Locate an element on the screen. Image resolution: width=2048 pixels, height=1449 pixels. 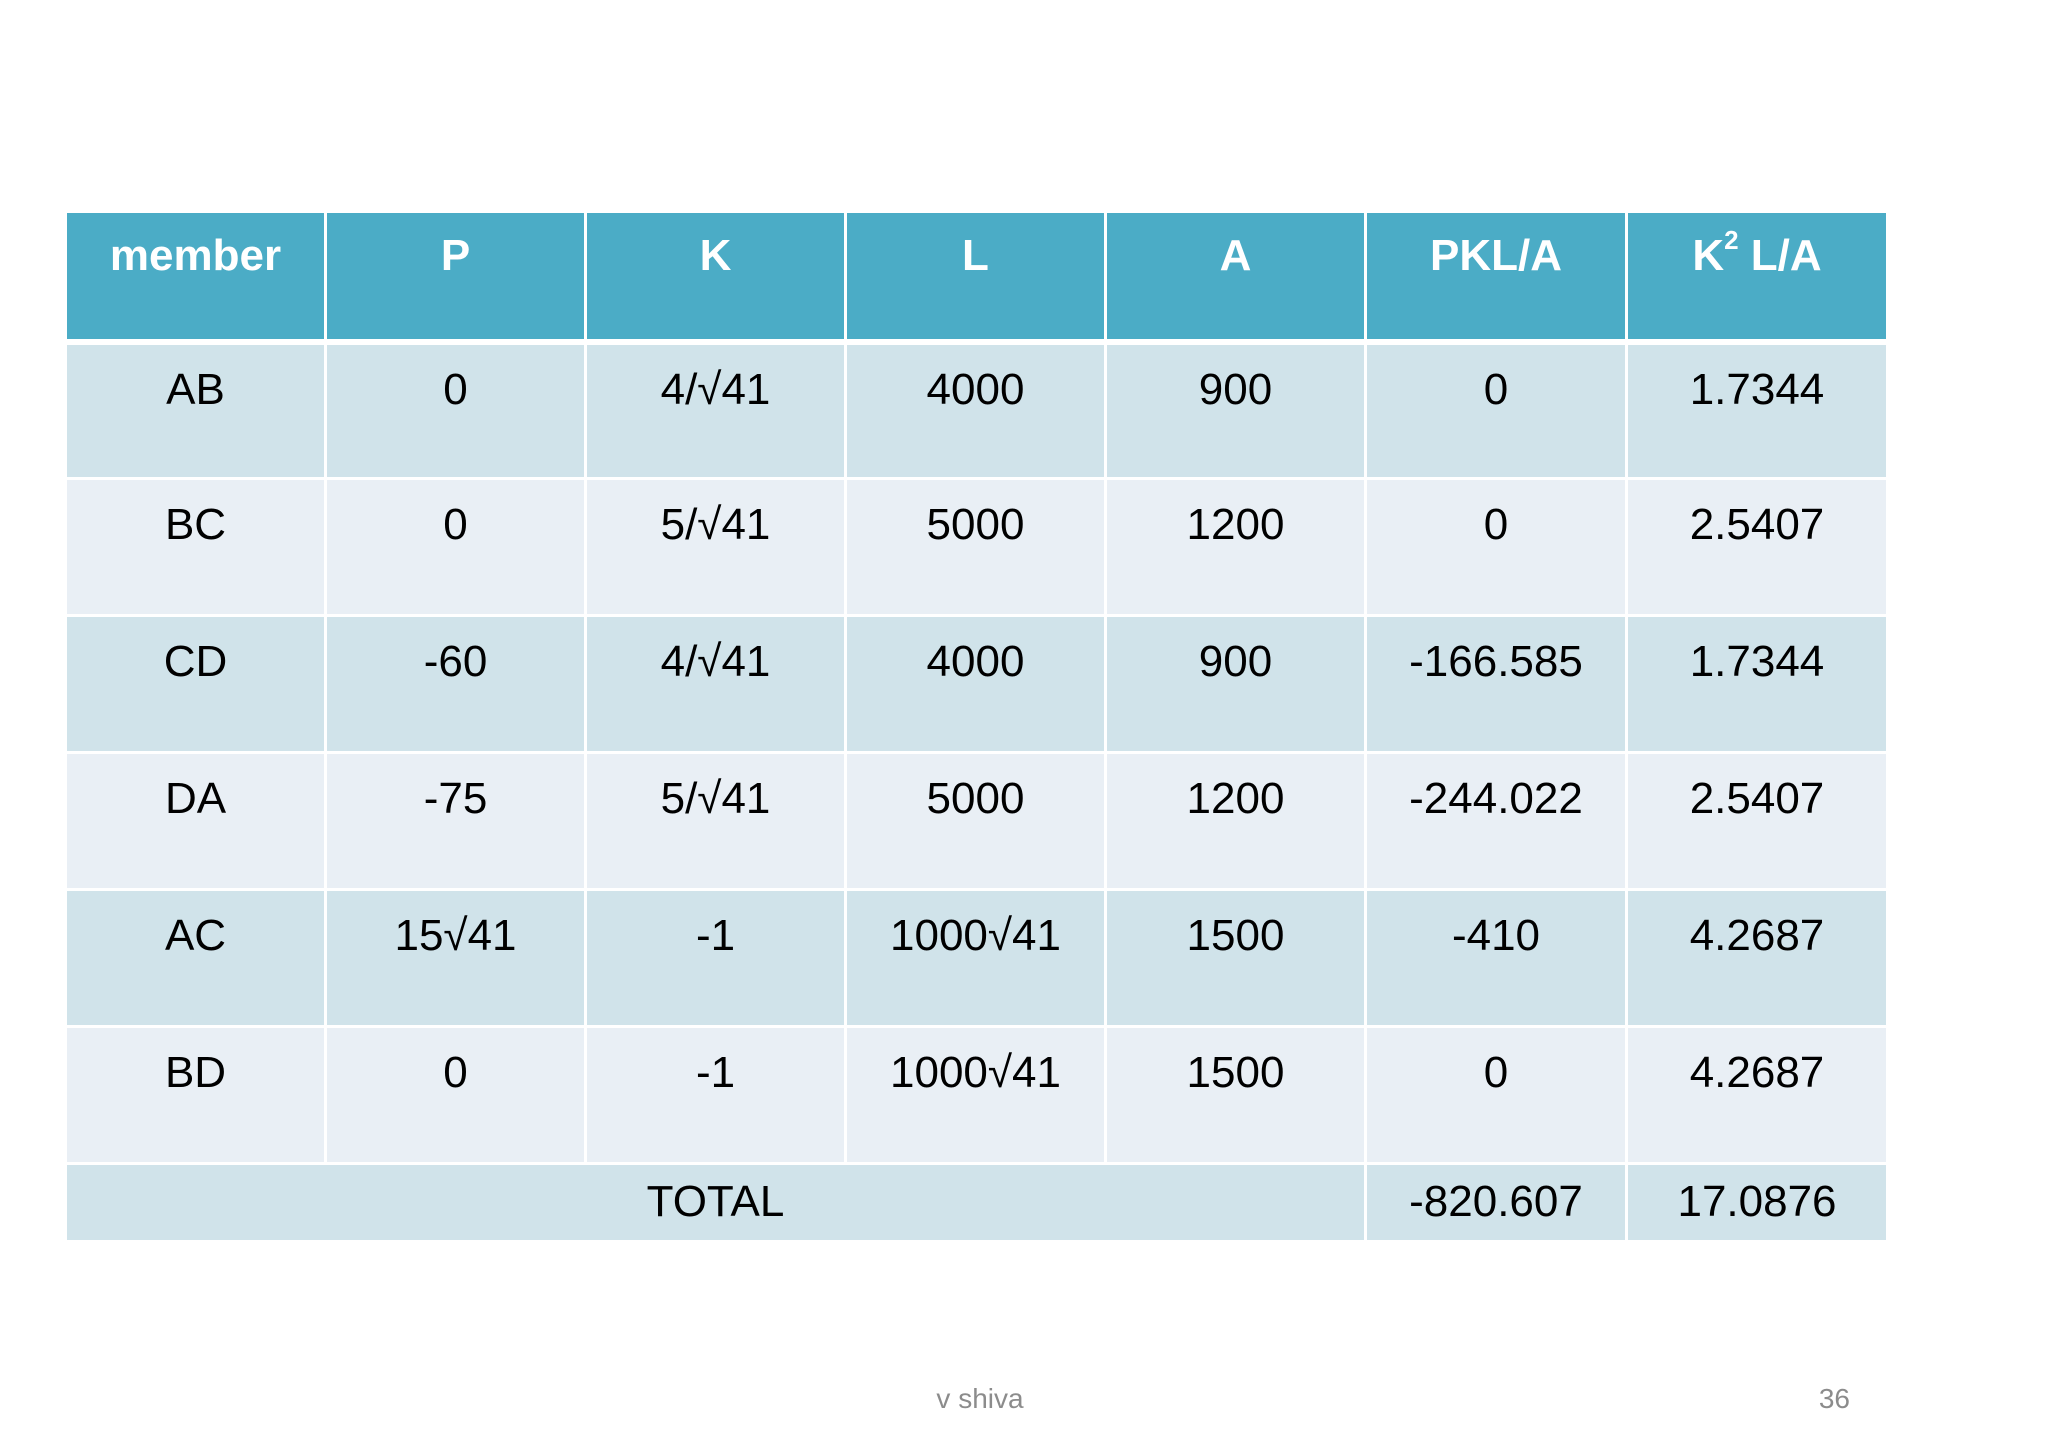
page-number: 36 is located at coordinates (1834, 1398).